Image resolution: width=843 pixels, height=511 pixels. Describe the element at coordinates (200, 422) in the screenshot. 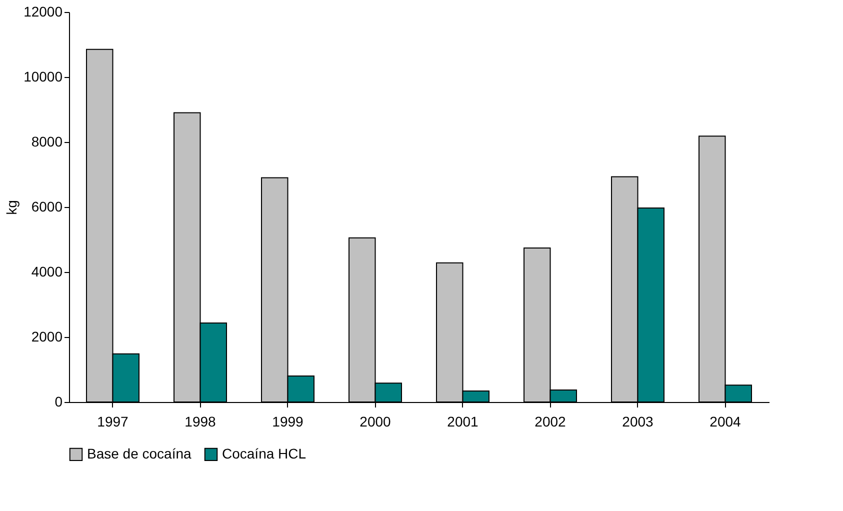

I see `x-tick-label: 1998` at that location.